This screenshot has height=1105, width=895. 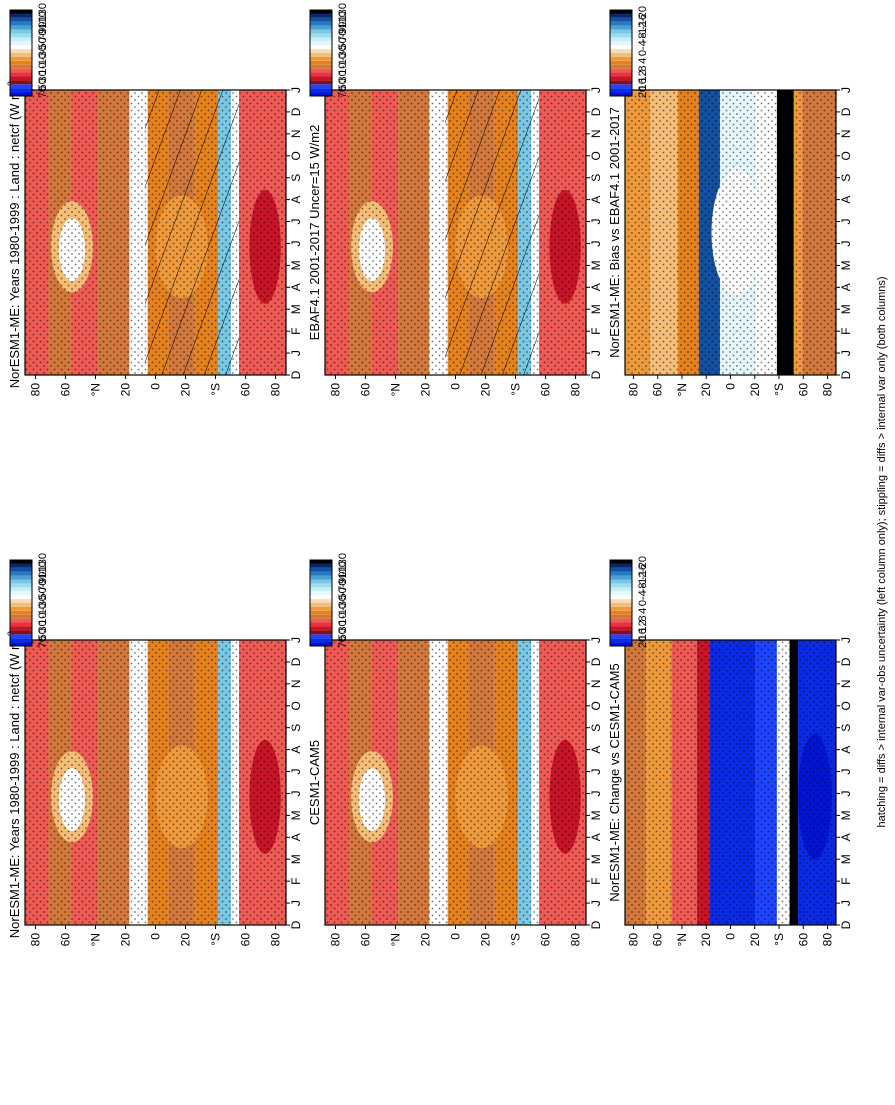 I want to click on colorbar-label: 30, so click(x=43, y=76).